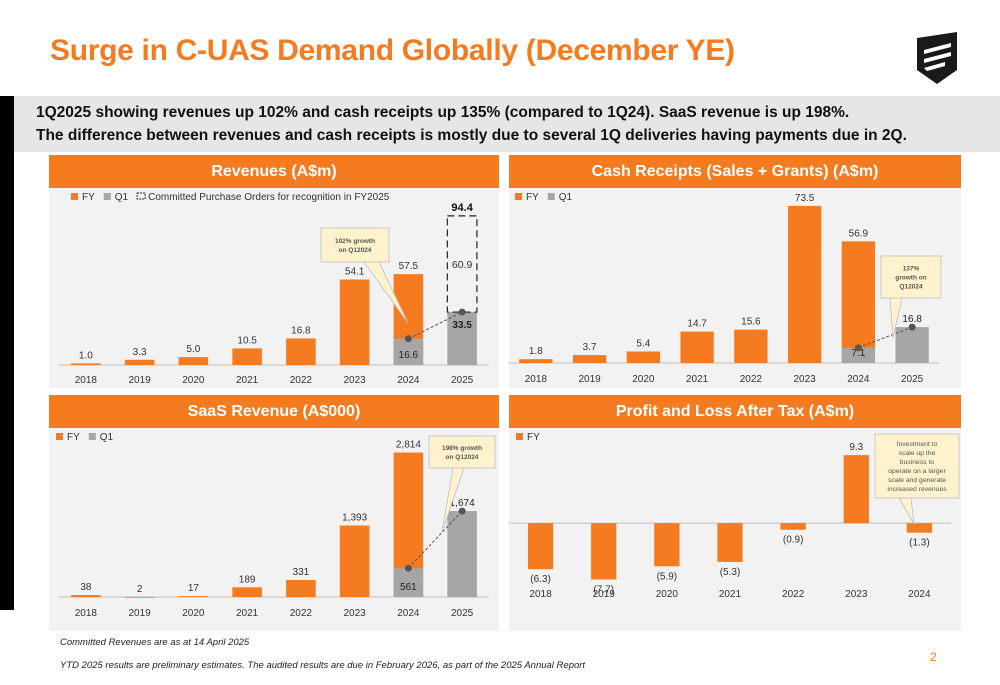 The height and width of the screenshot is (685, 1000). Describe the element at coordinates (462, 380) in the screenshot. I see `x-tick-2025: 2025` at that location.